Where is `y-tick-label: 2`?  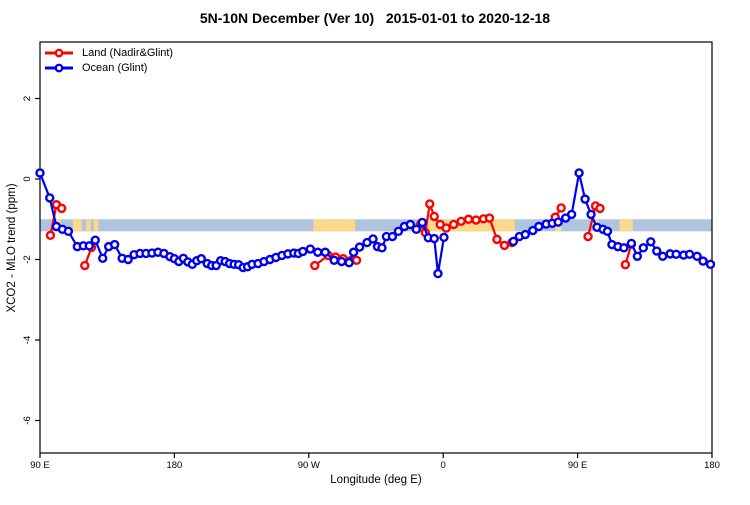 y-tick-label: 2 is located at coordinates (27, 98).